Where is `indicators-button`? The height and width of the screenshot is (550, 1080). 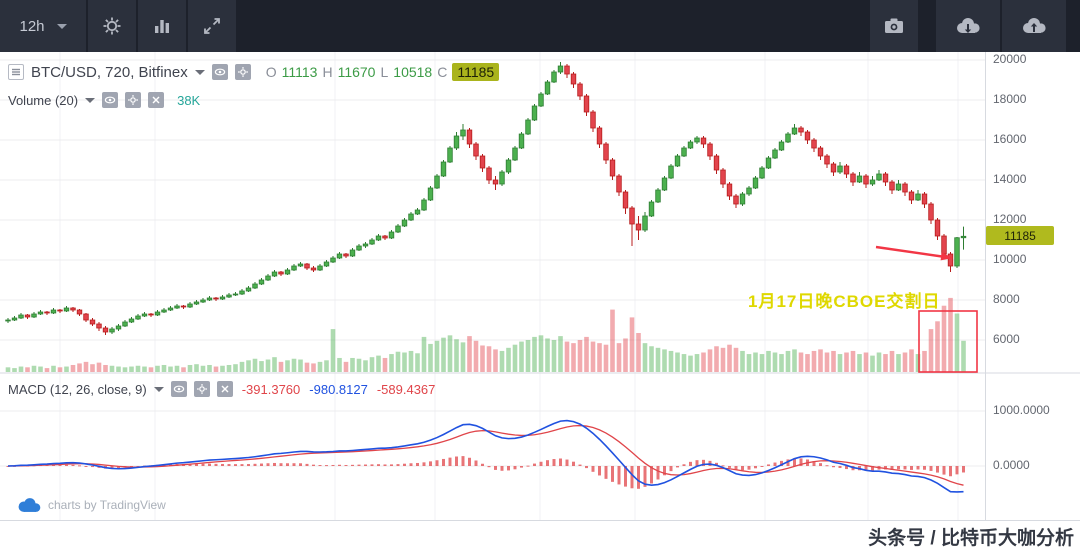
indicators-button is located at coordinates (162, 26).